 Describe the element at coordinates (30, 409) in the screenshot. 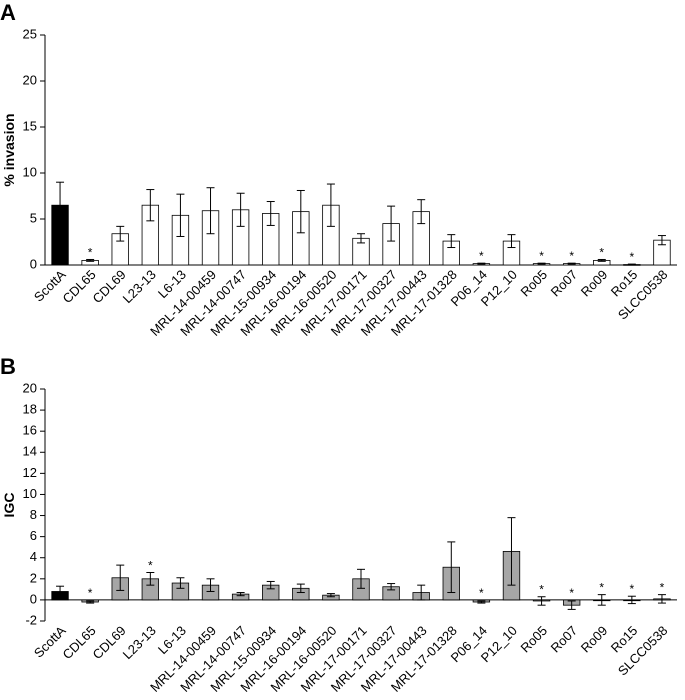

I see `y-tick-label: 18` at that location.